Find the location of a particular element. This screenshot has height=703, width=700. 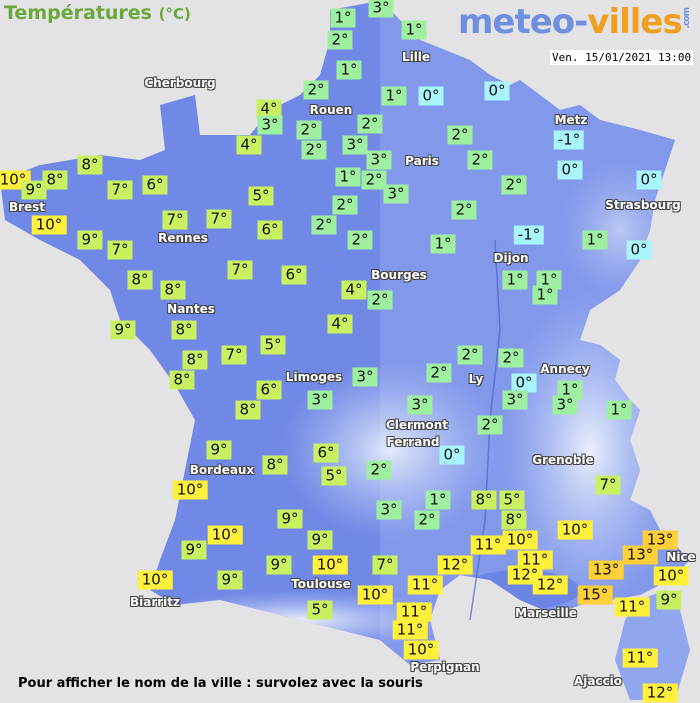

city-label: Cherbourg is located at coordinates (180, 83).